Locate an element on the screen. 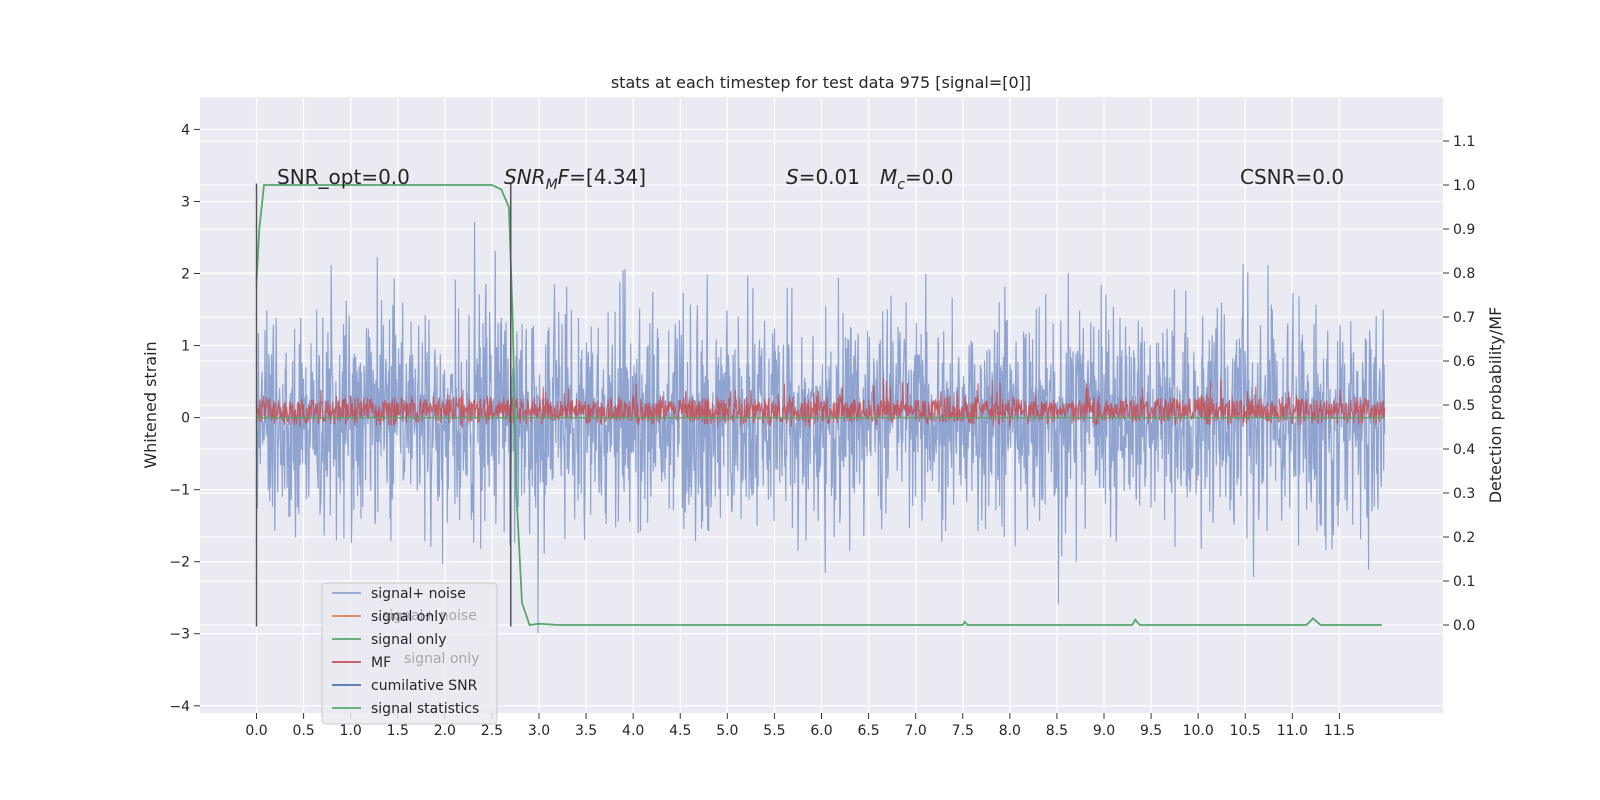  x-tick-label: 4.5 is located at coordinates (680, 731).